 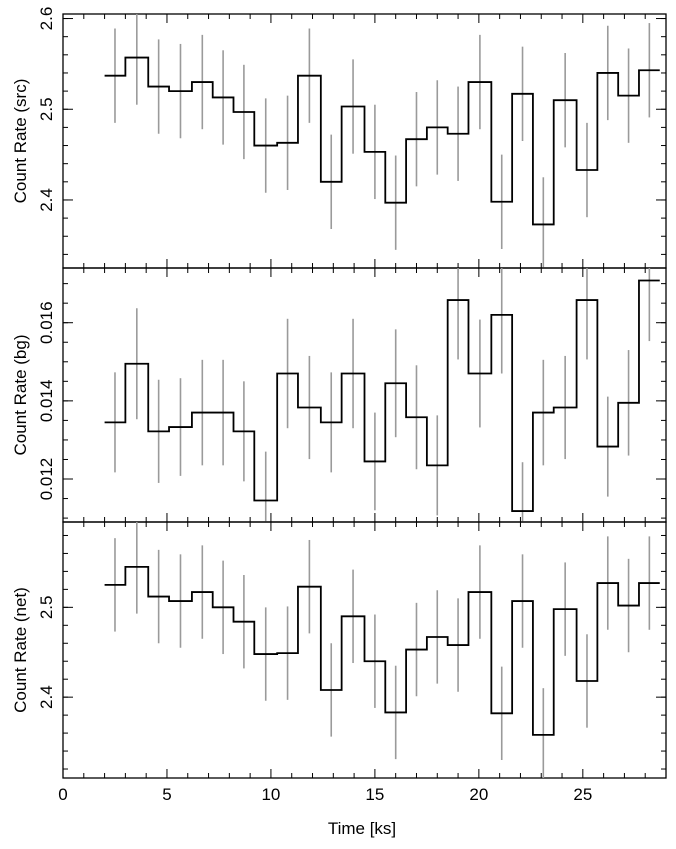 I want to click on y-tick-label: 0.012, so click(x=46, y=479).